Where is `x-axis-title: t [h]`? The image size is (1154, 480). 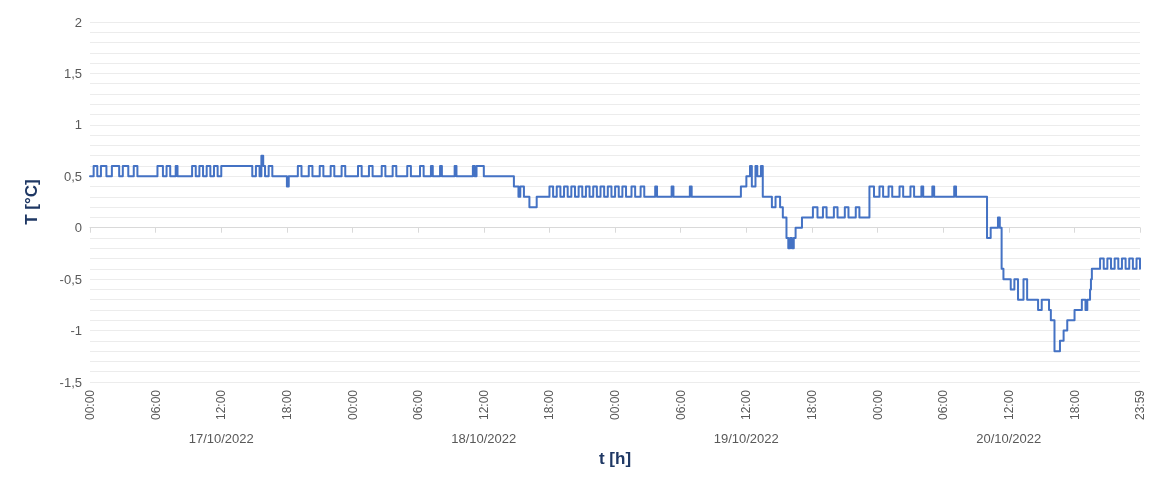
x-axis-title: t [h] is located at coordinates (615, 458).